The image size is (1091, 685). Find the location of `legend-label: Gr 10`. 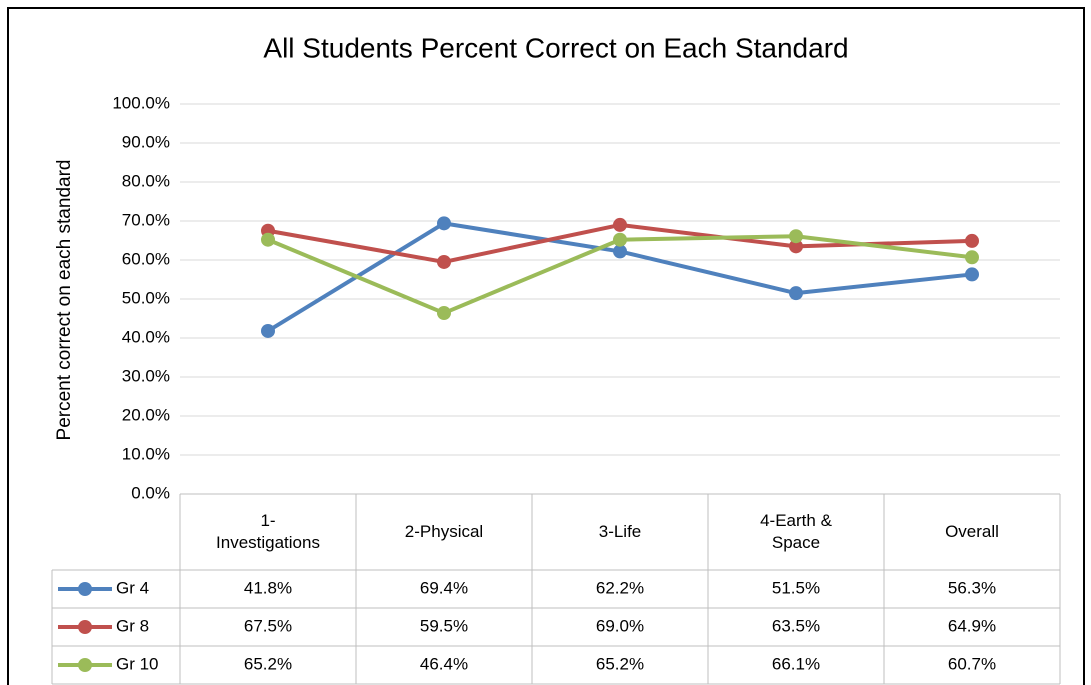

legend-label: Gr 10 is located at coordinates (137, 663).